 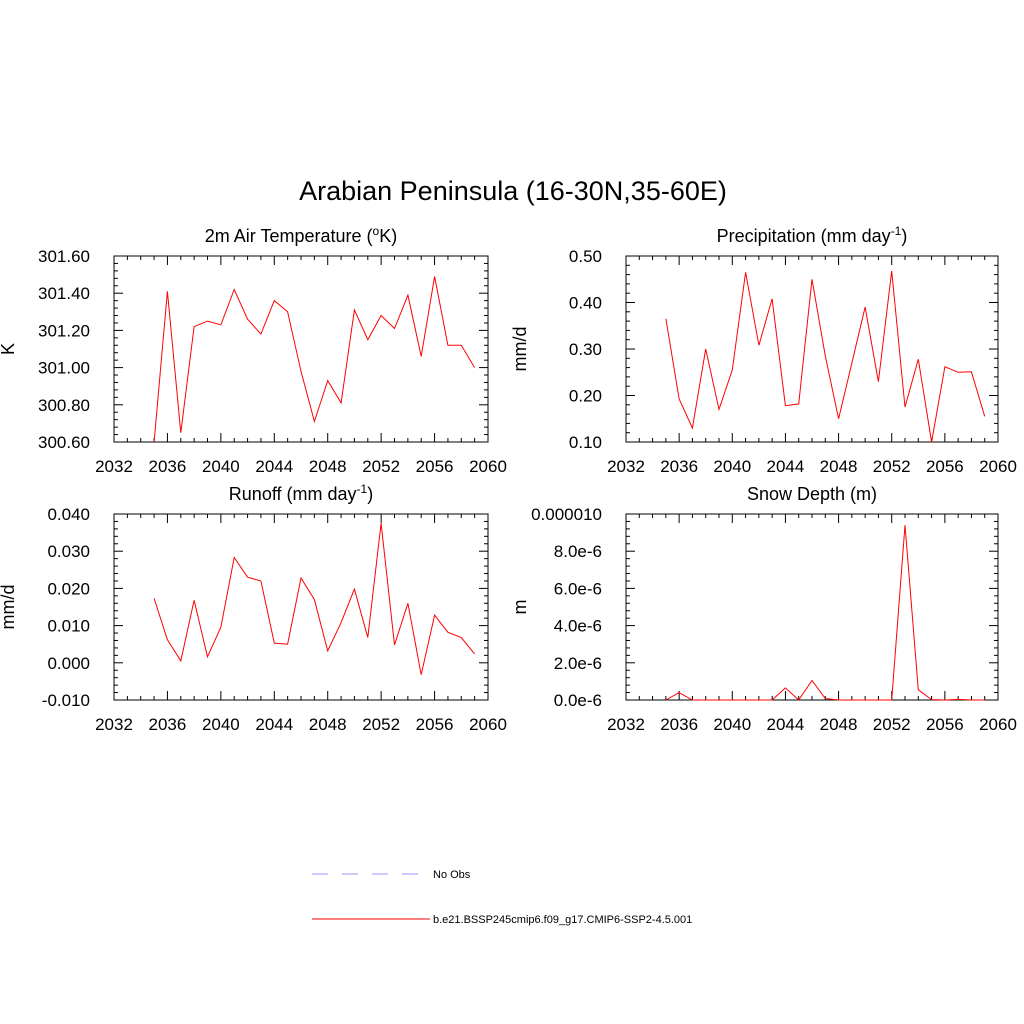 I want to click on y-tick-label: 6.0e-6, so click(x=578, y=588).